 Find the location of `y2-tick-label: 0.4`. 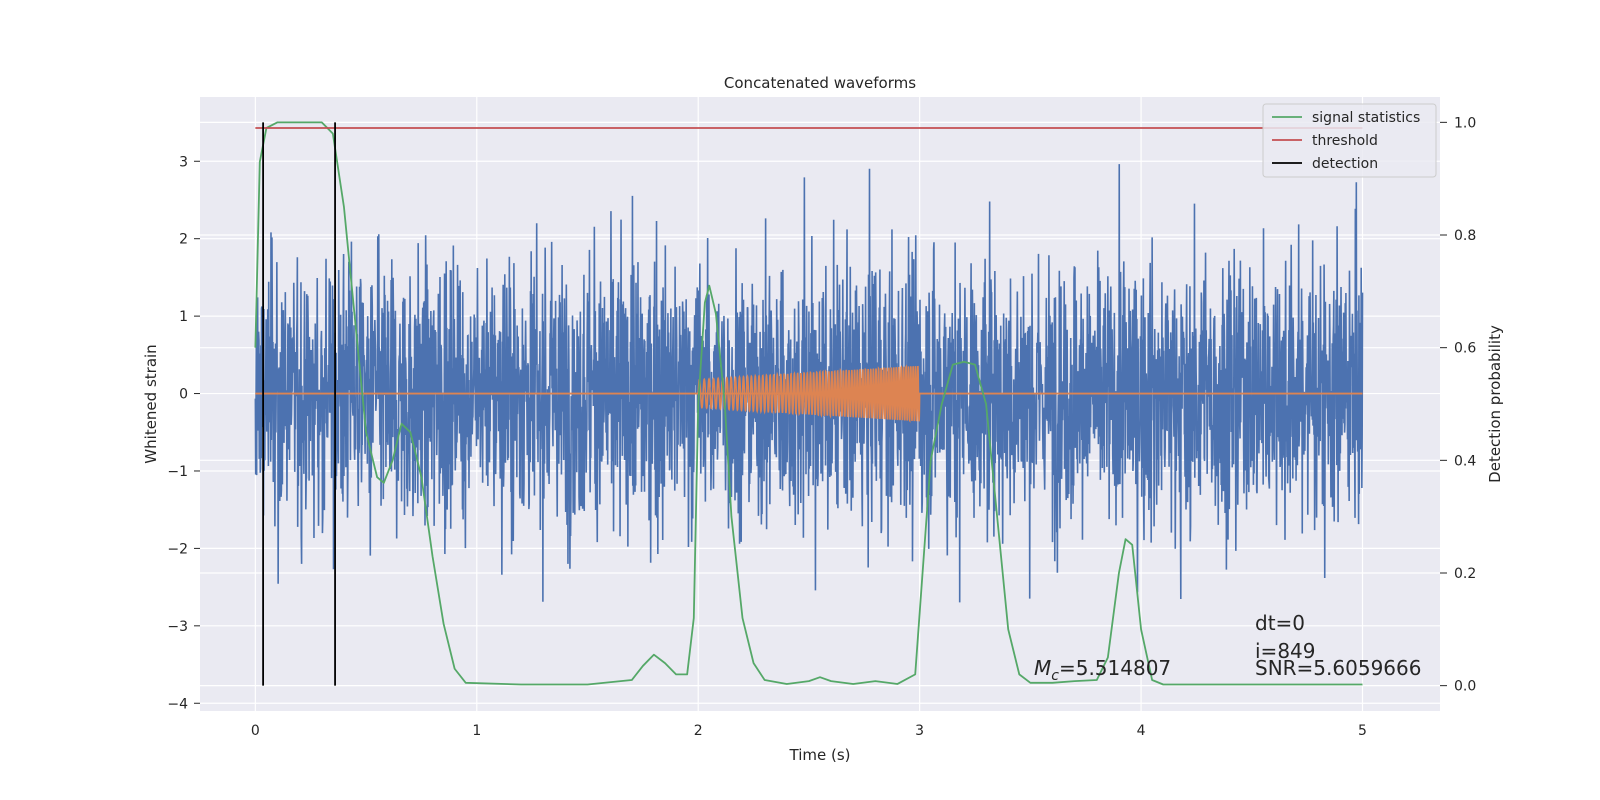

y2-tick-label: 0.4 is located at coordinates (1465, 461).